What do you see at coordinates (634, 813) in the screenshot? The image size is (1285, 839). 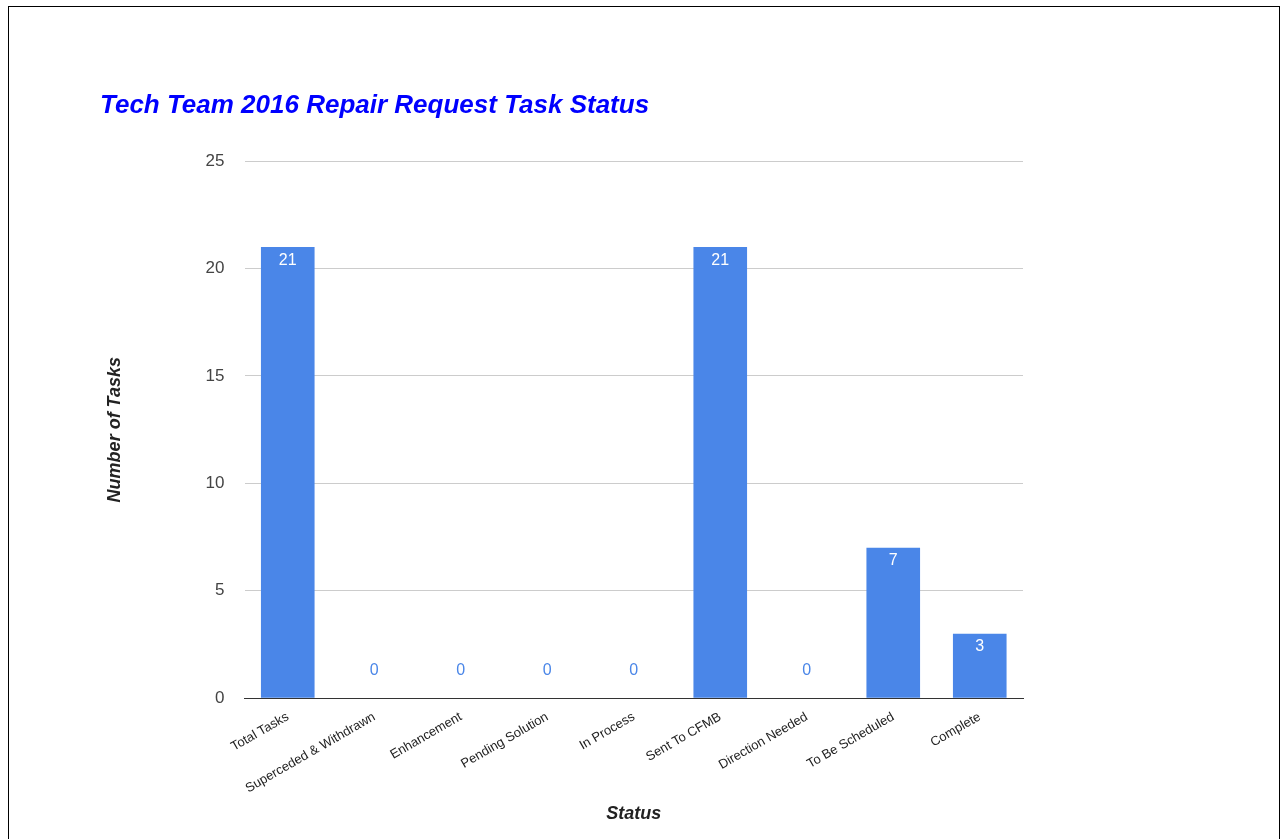 I see `x-axis-title: Status` at bounding box center [634, 813].